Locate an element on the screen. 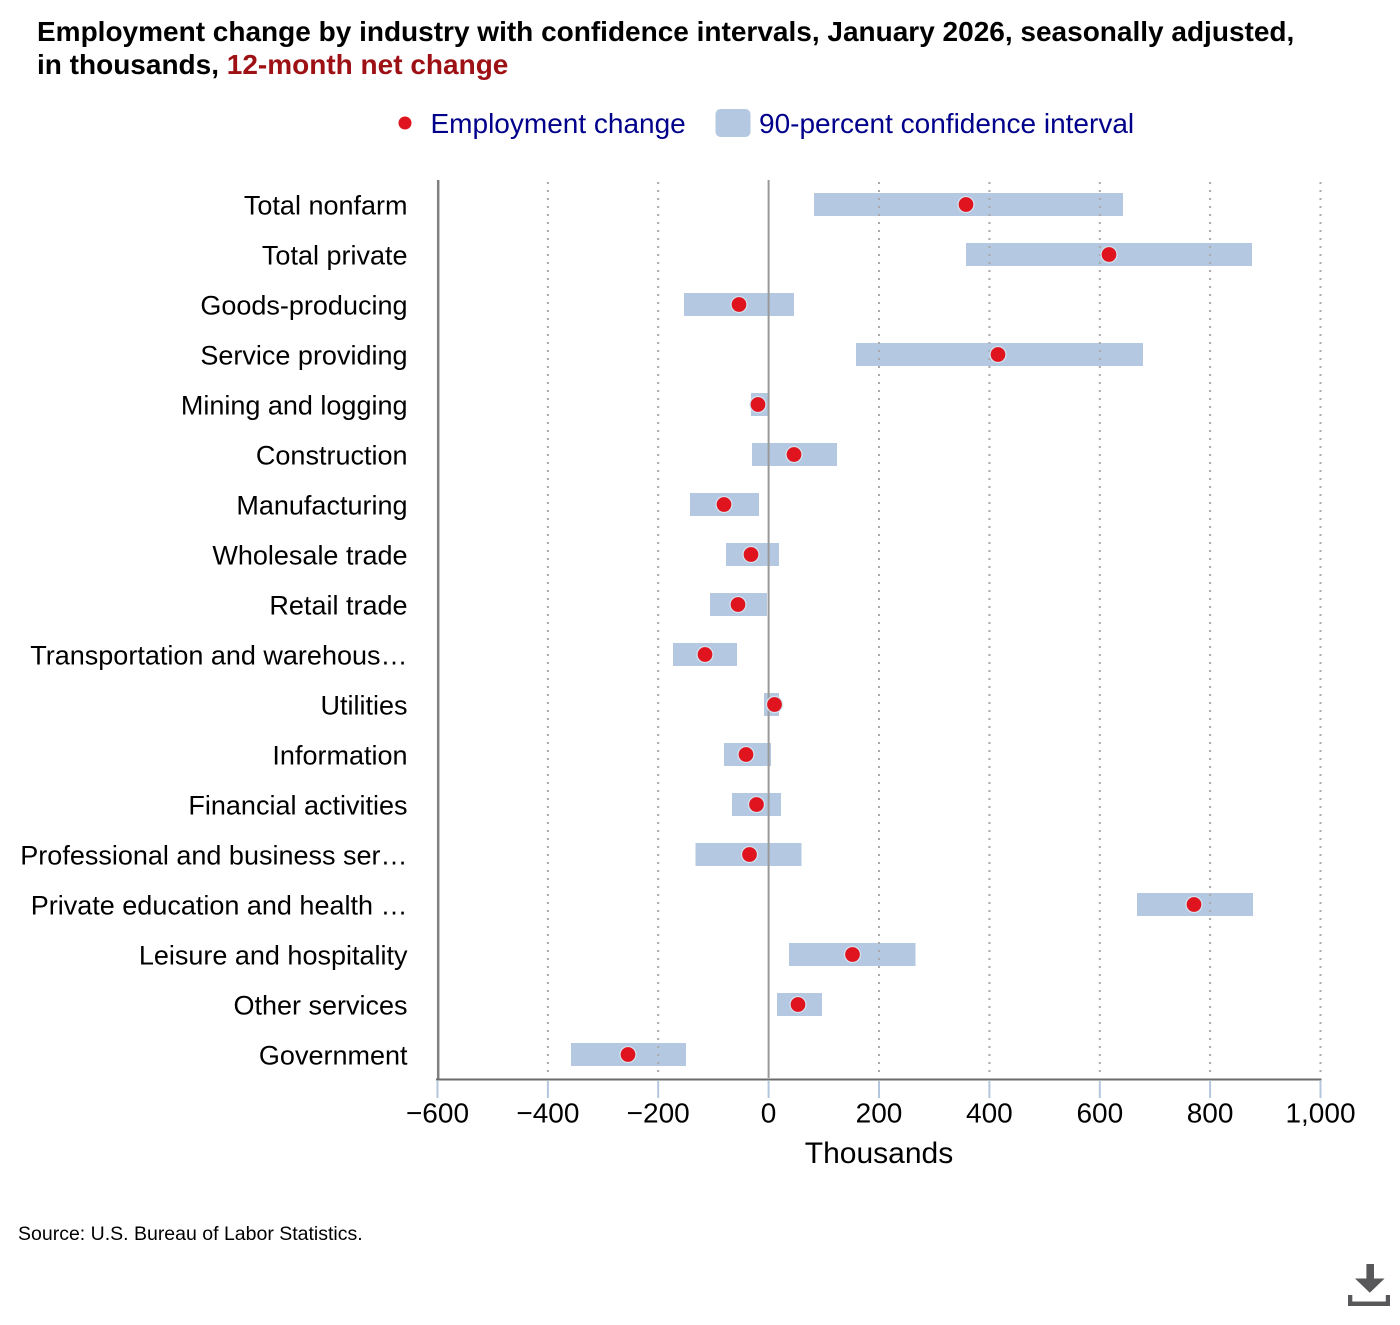 Image resolution: width=1400 pixels, height=1325 pixels. svg-text: Financial activities is located at coordinates (297, 806).